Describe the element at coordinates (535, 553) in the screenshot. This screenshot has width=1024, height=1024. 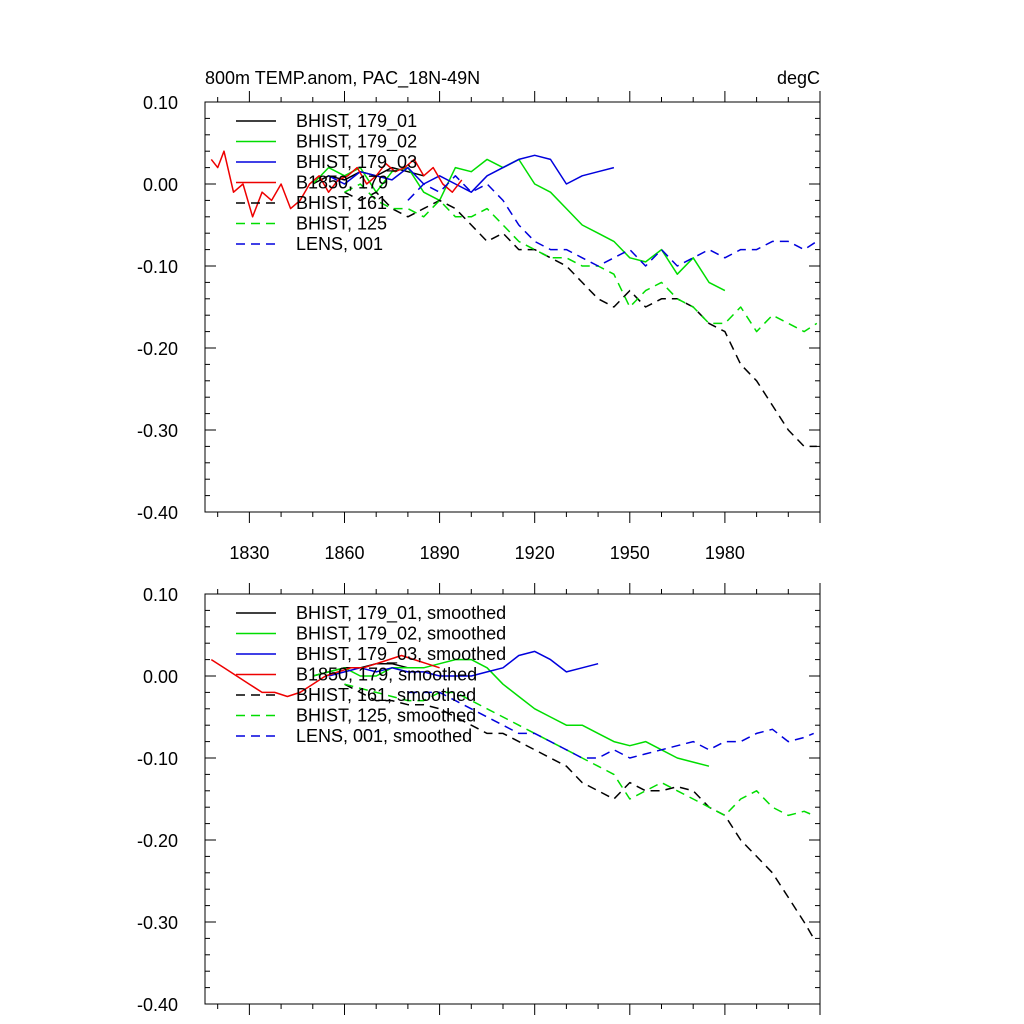
I see `x-tick-label: 1920` at that location.